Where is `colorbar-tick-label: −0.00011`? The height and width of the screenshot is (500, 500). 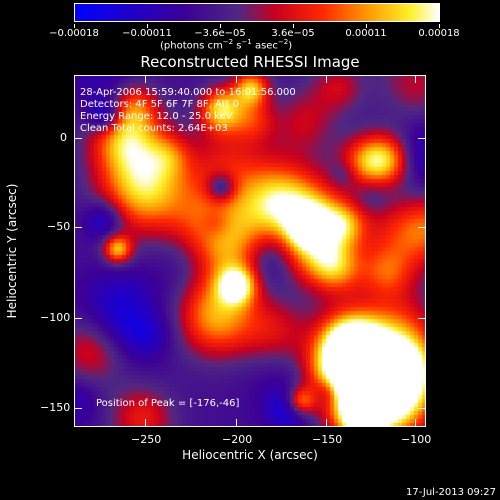 colorbar-tick-label: −0.00011 is located at coordinates (147, 33).